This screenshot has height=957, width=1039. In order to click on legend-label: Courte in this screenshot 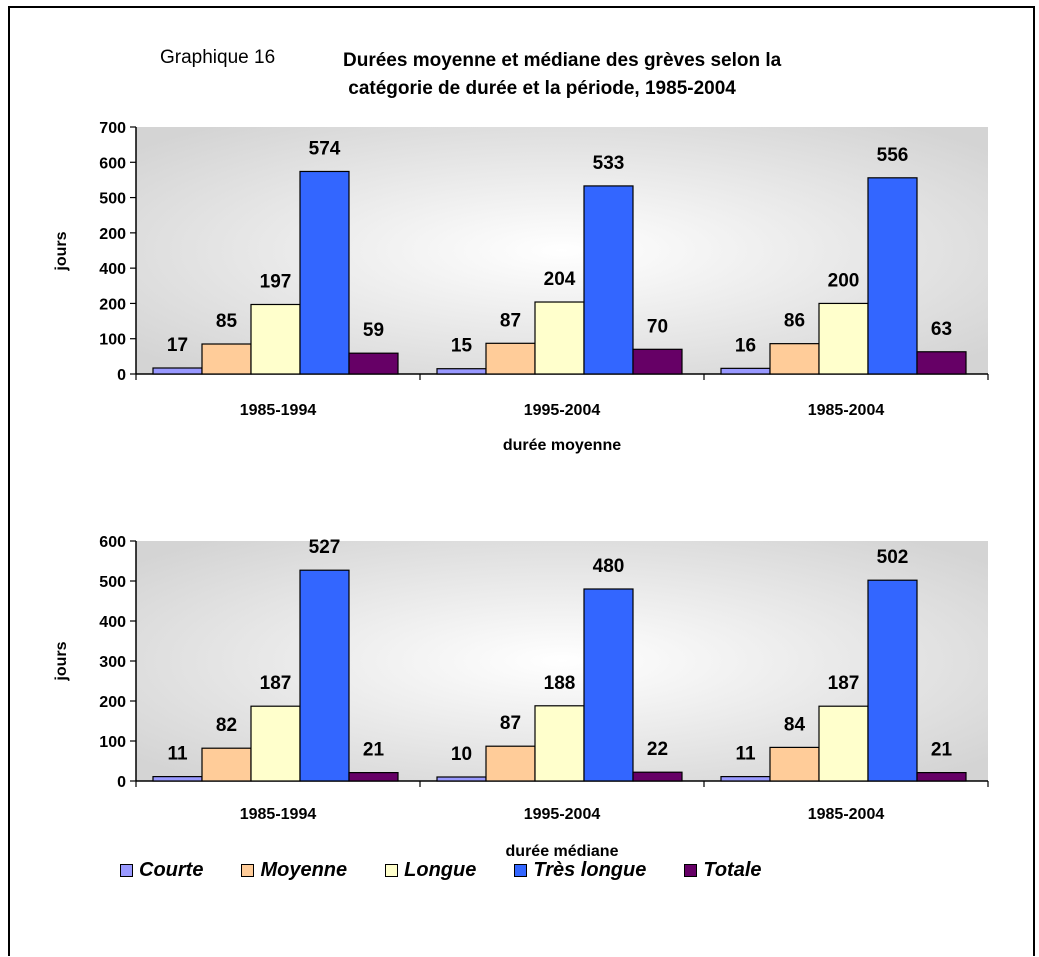, I will do `click(171, 869)`.